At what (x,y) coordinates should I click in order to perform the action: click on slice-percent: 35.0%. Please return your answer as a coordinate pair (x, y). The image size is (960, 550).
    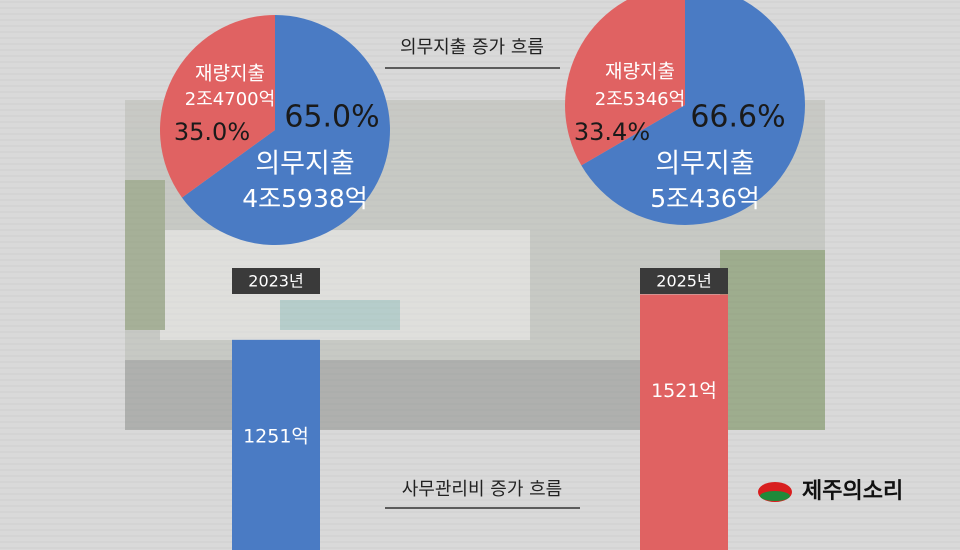
    Looking at the image, I should click on (212, 132).